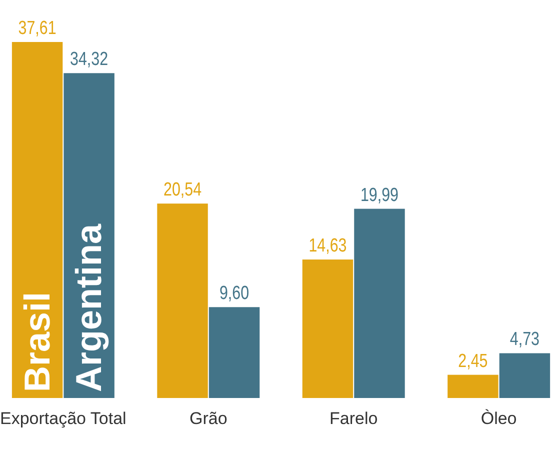  I want to click on data-label: 19,99, so click(379, 194).